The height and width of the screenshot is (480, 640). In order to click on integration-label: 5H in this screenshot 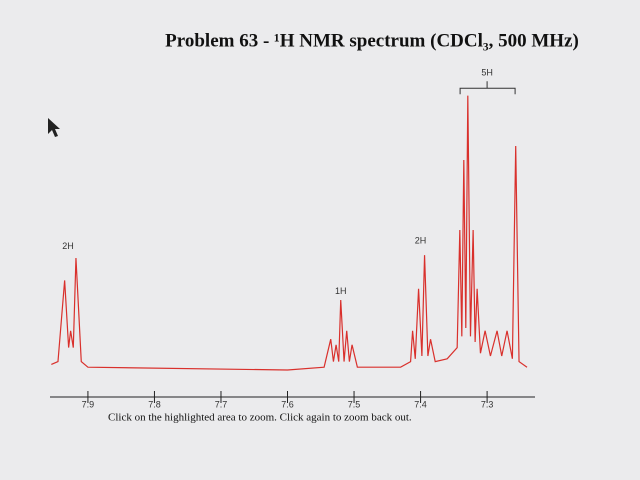, I will do `click(487, 73)`.